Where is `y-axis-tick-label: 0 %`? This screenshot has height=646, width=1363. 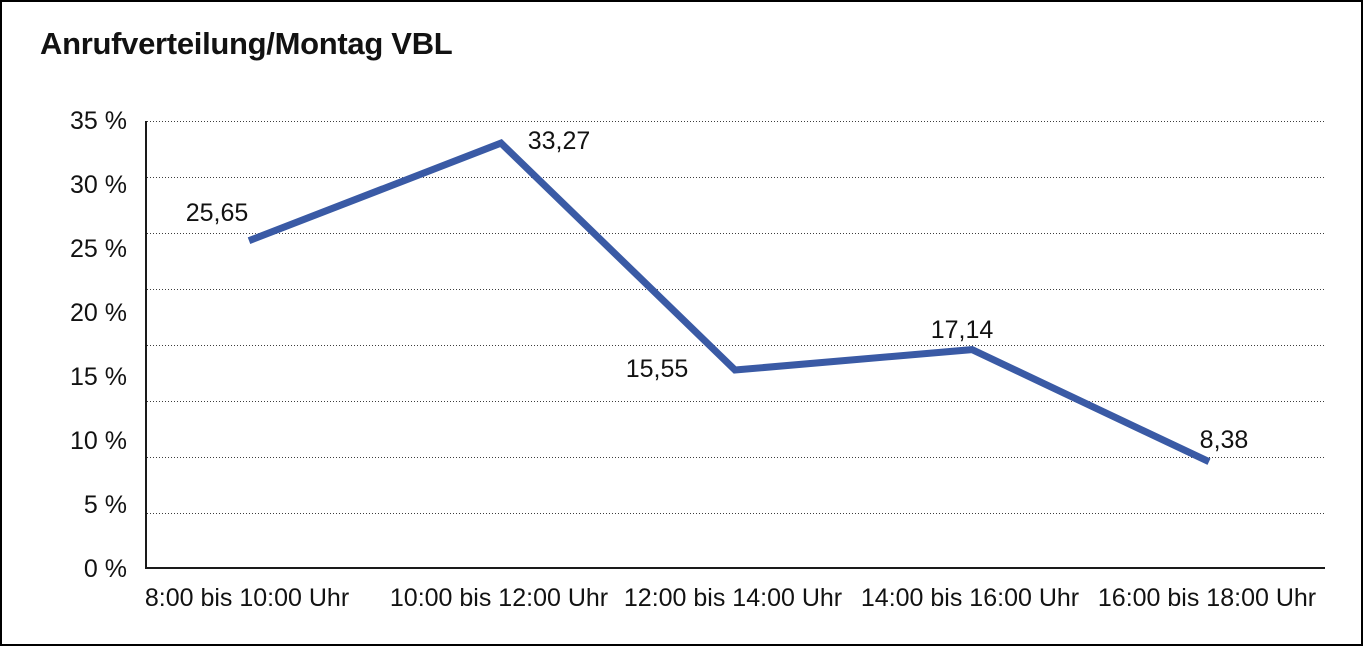 y-axis-tick-label: 0 % is located at coordinates (105, 569).